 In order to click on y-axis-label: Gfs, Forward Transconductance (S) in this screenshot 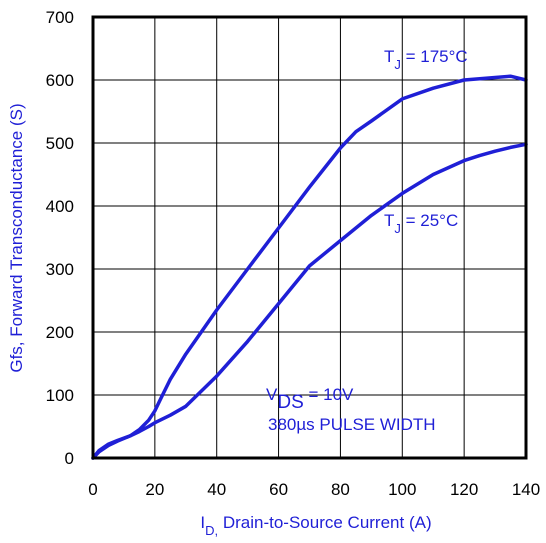, I will do `click(16, 237)`.